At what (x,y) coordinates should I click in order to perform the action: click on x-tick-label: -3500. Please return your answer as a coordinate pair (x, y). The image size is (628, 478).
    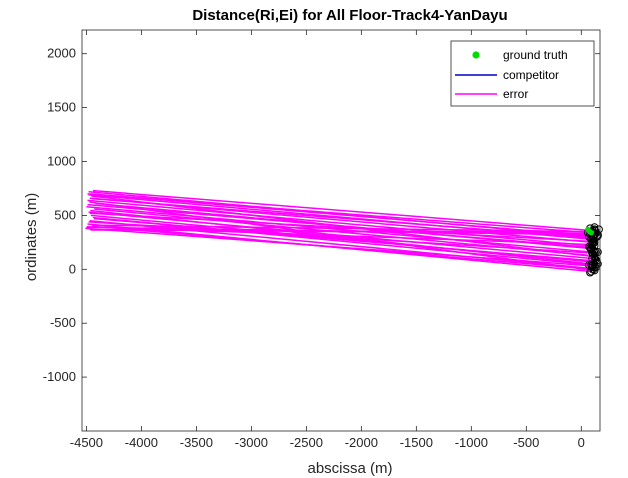
    Looking at the image, I should click on (196, 442).